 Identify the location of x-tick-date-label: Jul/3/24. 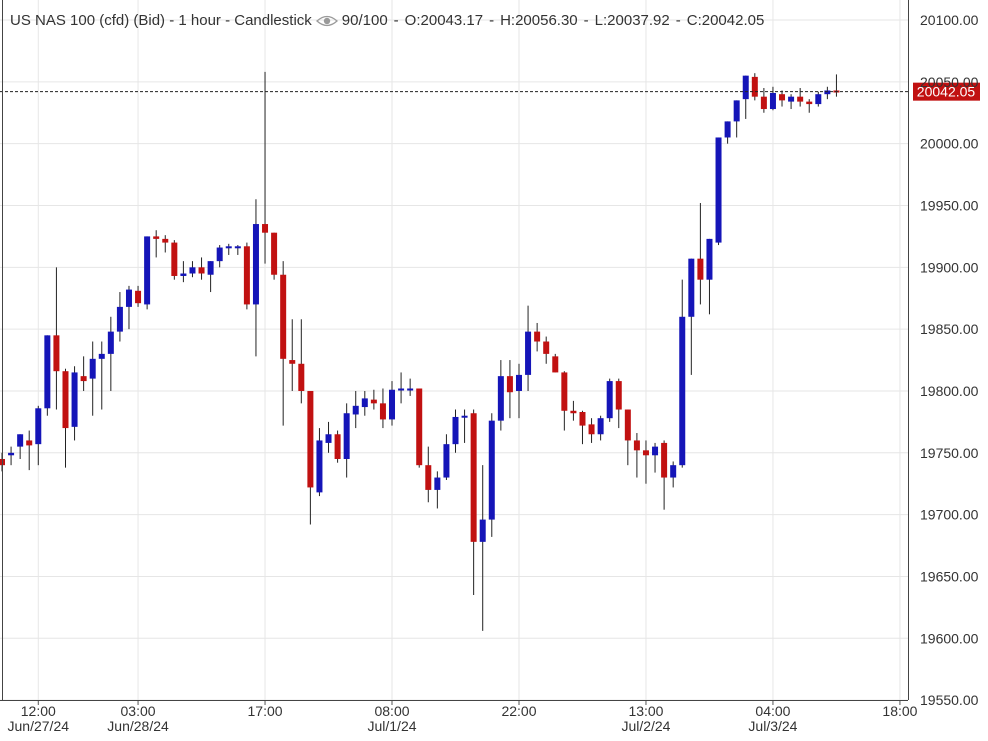
(772, 726).